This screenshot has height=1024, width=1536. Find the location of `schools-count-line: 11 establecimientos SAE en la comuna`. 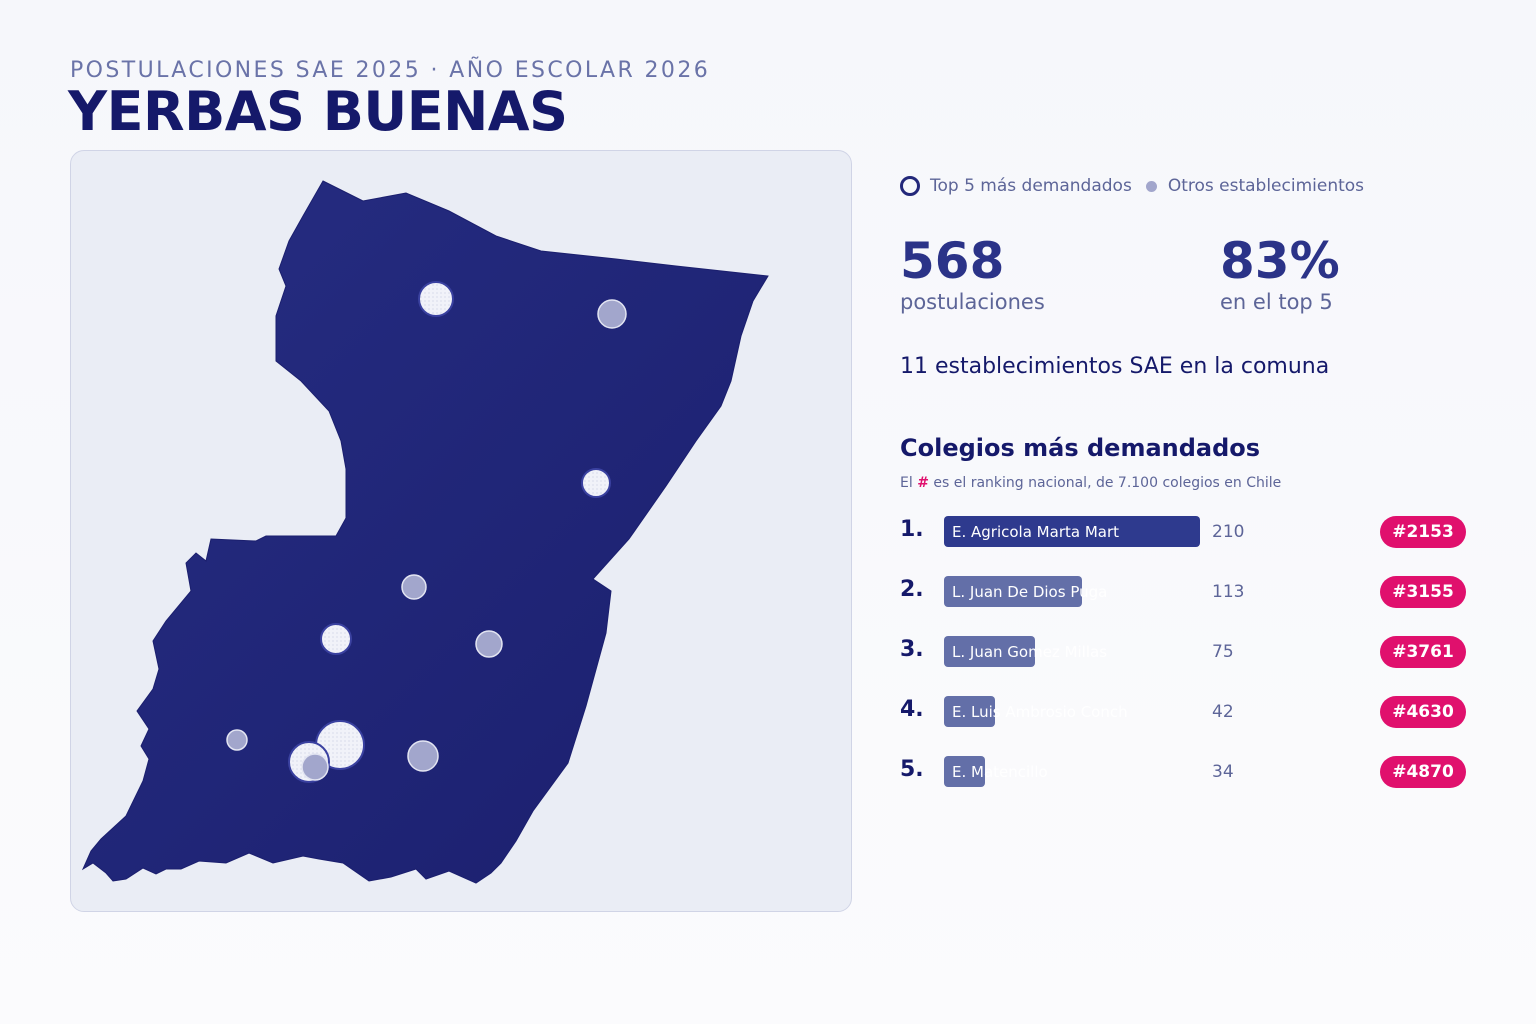

schools-count-line: 11 establecimientos SAE en la comuna is located at coordinates (1115, 366).